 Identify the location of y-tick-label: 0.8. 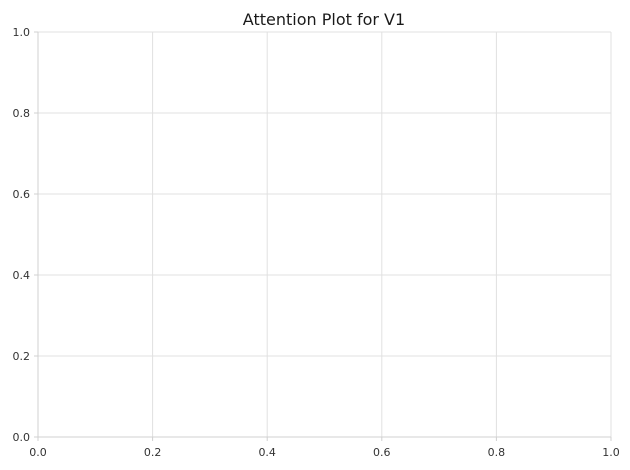
(22, 113).